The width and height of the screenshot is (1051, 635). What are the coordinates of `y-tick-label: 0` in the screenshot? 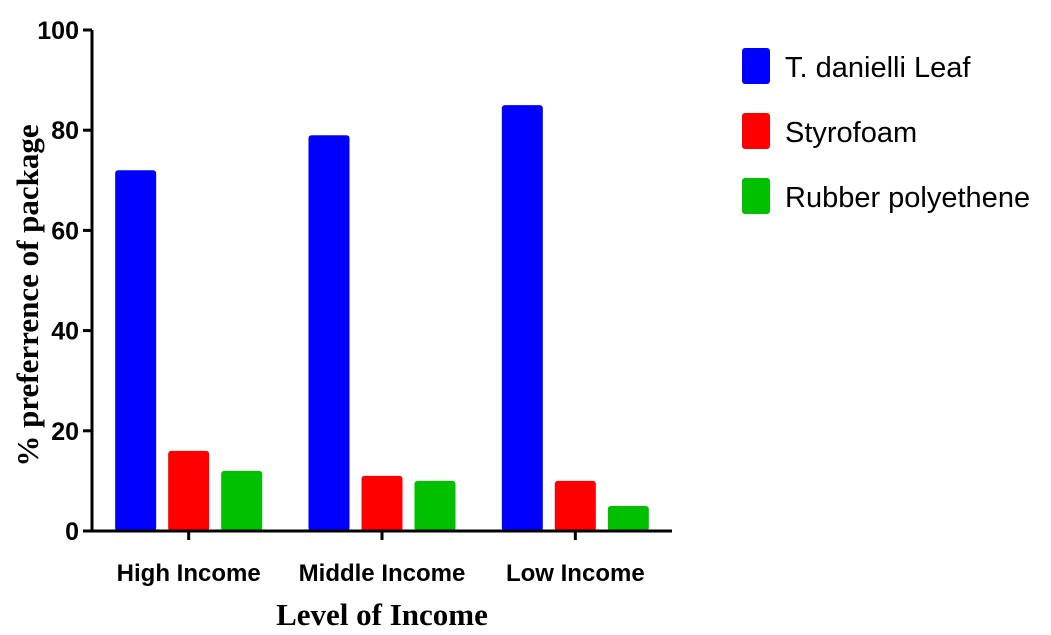 It's located at (72, 532).